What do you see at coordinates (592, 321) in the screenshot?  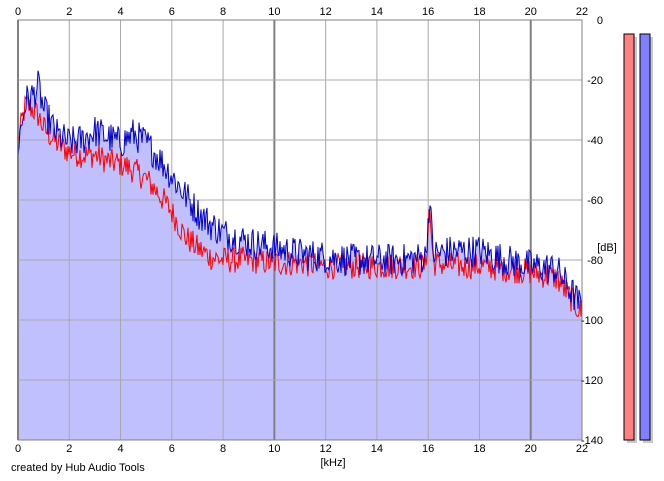 I see `y-tick-label: -100` at bounding box center [592, 321].